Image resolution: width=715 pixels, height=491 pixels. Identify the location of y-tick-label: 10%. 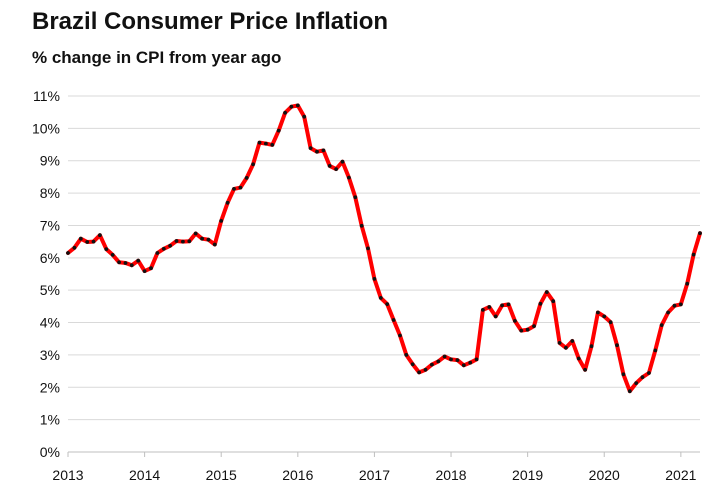
(46, 128).